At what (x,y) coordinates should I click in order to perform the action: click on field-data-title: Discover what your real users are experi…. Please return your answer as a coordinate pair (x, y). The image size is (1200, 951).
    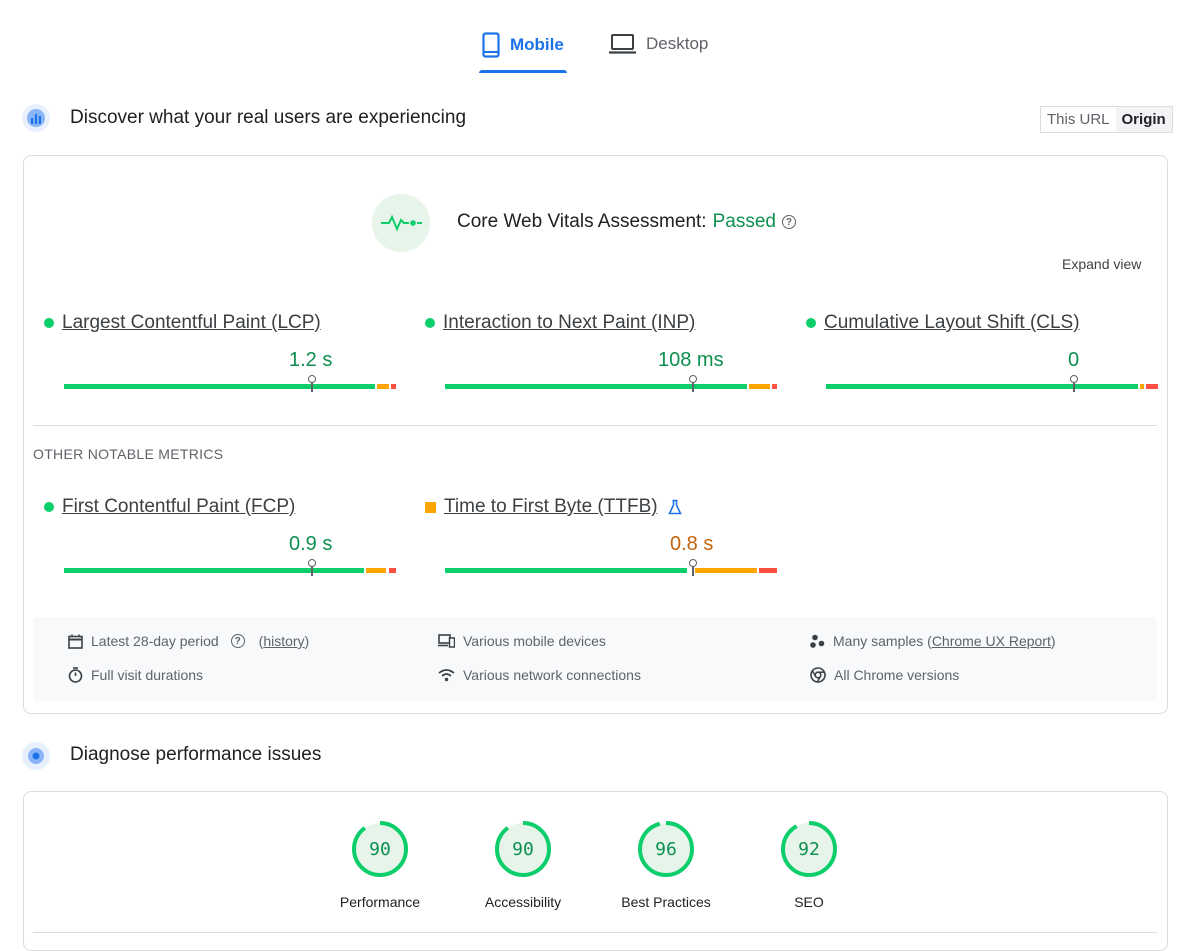
    Looking at the image, I should click on (268, 117).